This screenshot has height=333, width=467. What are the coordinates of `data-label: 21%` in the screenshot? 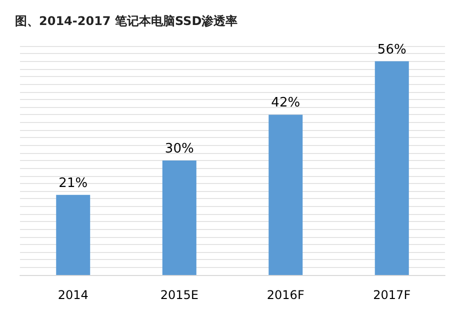 It's located at (73, 183).